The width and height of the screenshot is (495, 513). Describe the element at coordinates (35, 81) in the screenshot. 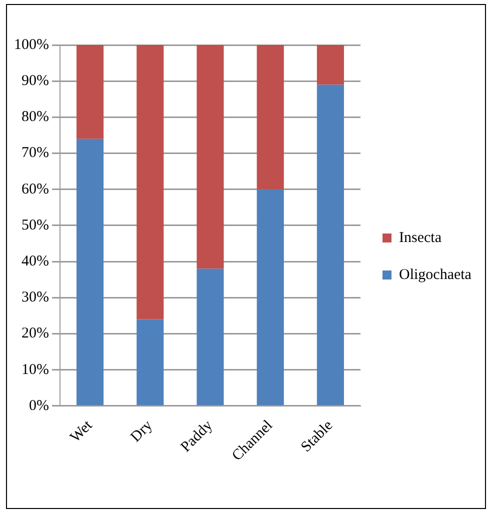

I see `y-tick-label: 90%` at that location.